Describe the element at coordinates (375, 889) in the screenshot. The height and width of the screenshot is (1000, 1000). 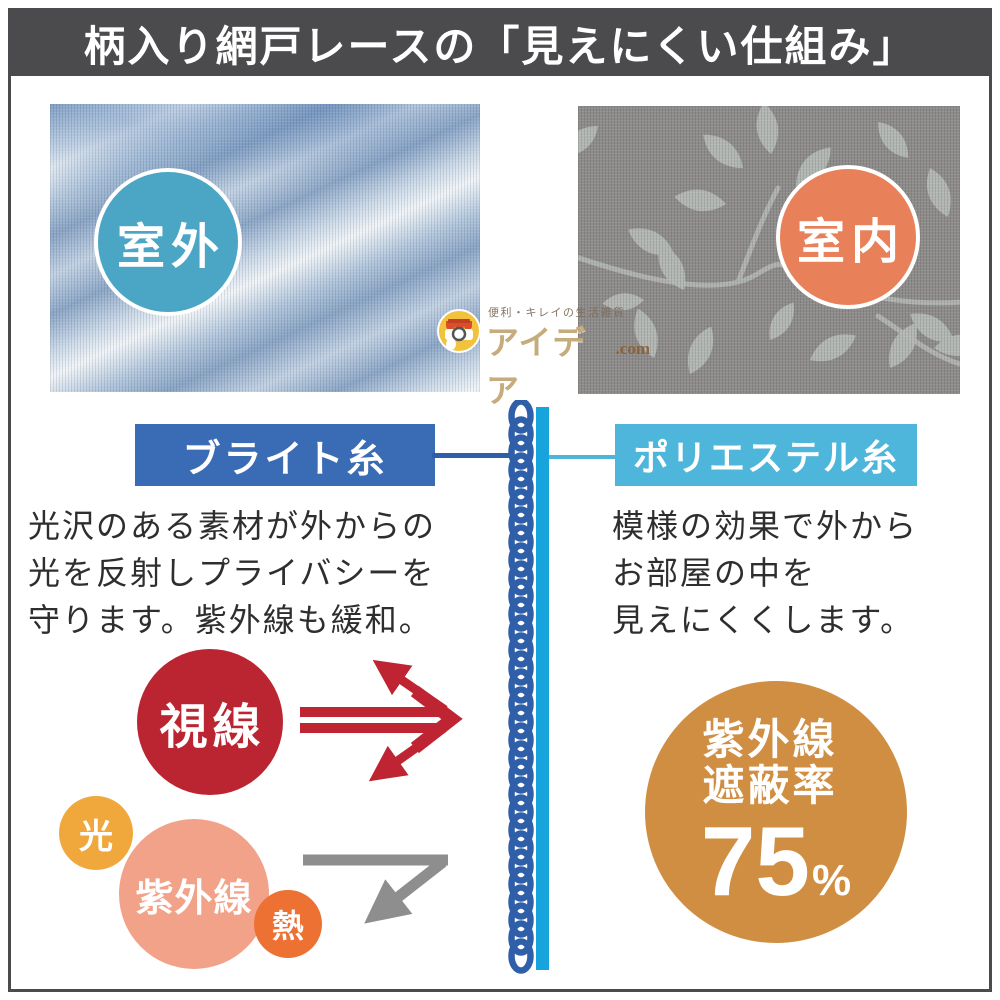
I see `deflect-arrow-icon` at that location.